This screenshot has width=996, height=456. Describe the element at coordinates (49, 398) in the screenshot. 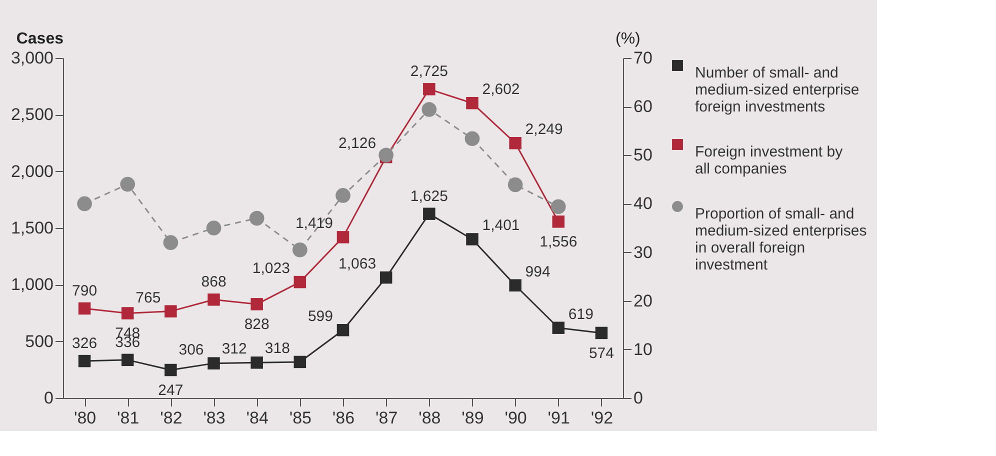

I see `y-tick-label: 0` at that location.